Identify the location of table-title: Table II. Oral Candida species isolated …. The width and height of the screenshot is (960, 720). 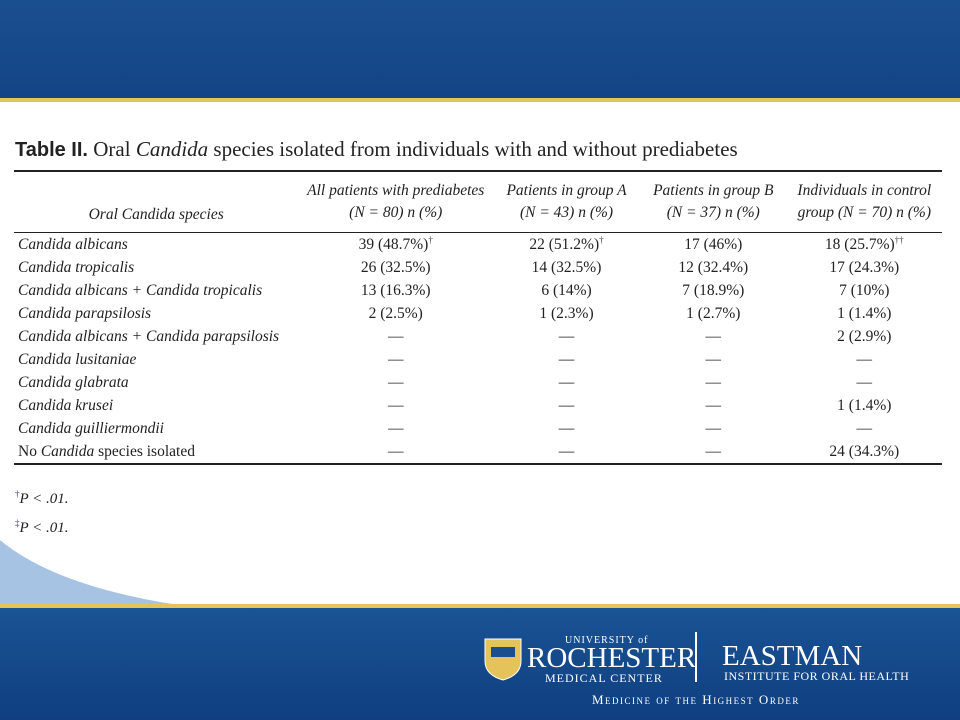
(376, 149).